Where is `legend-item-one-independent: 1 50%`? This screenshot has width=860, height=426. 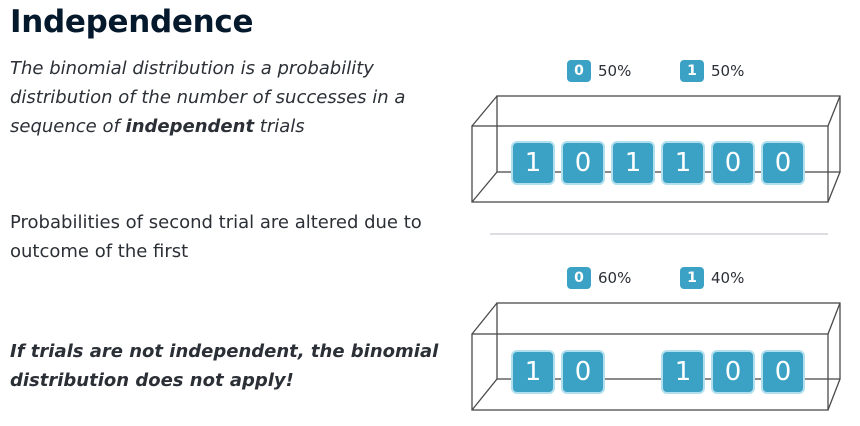
legend-item-one-independent: 1 50% is located at coordinates (712, 71).